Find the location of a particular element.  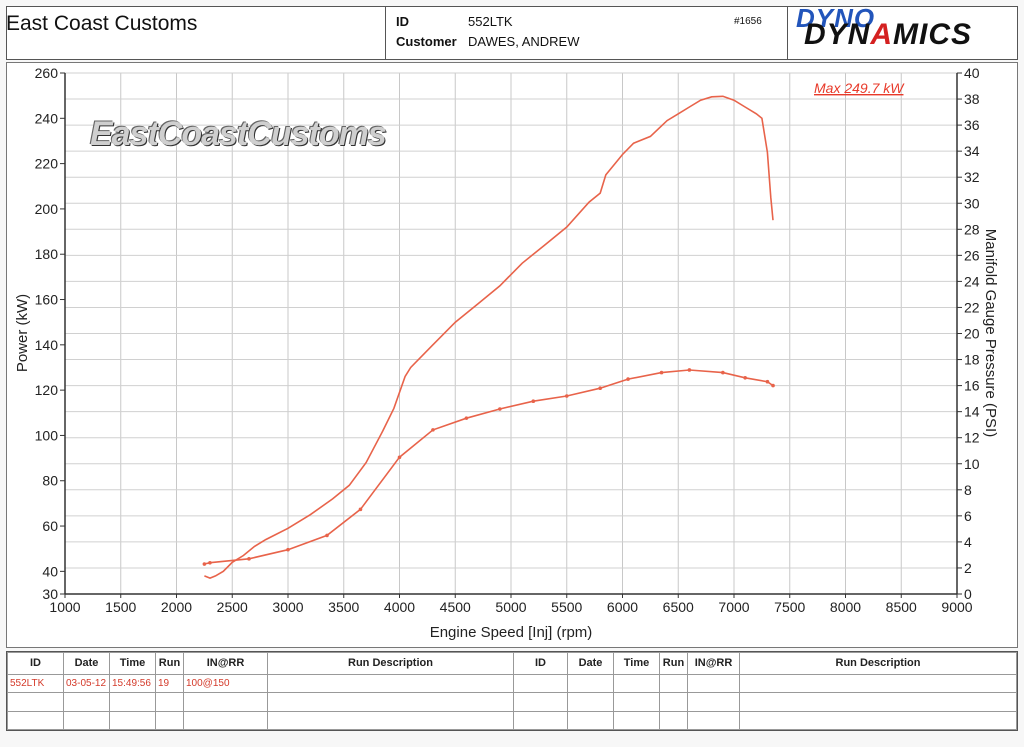

y2-tick-label: 36 is located at coordinates (972, 125).